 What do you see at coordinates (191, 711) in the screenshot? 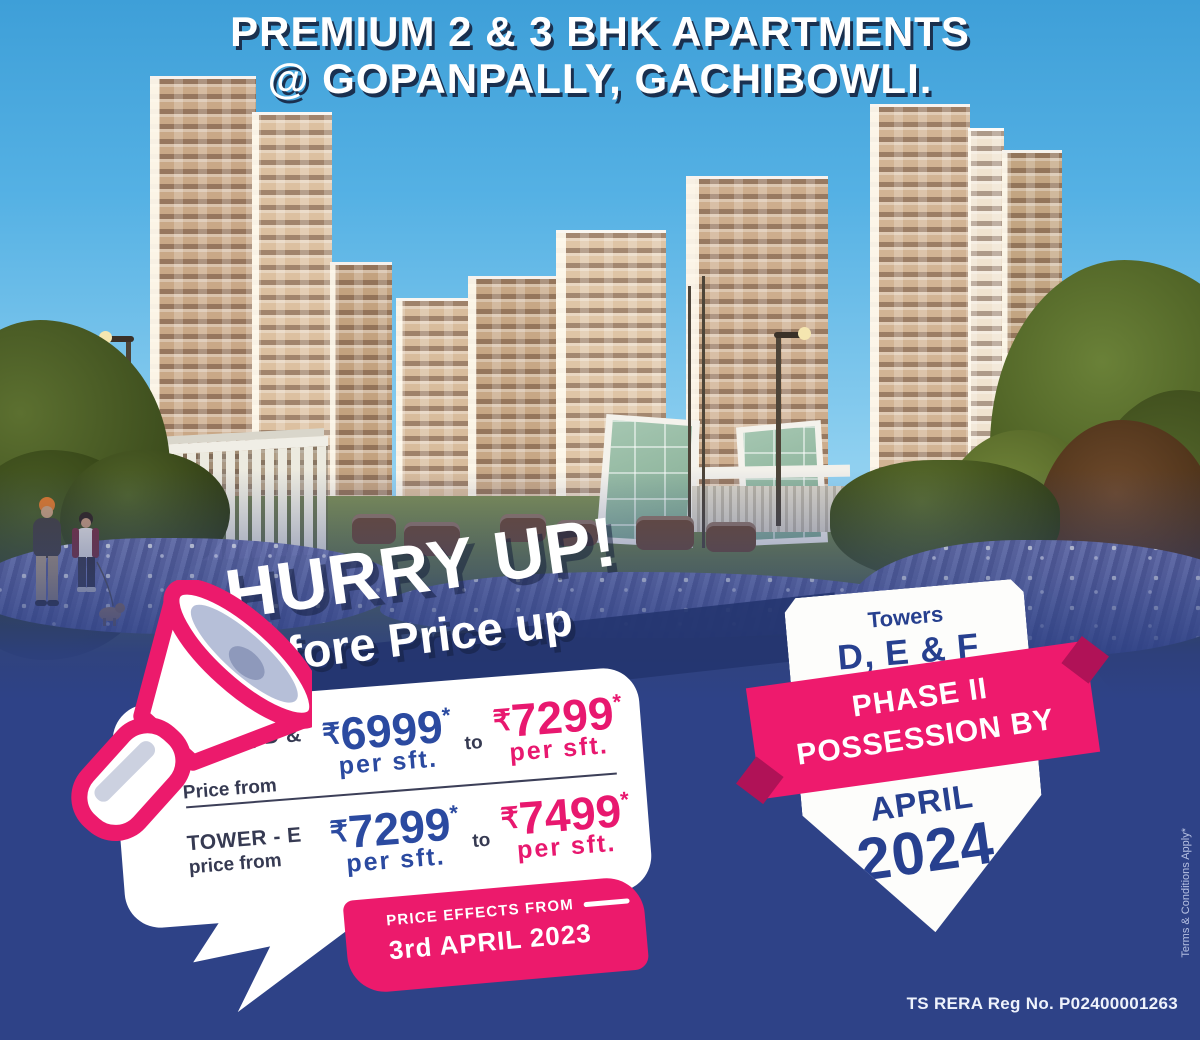
I see `megaphone-icon` at bounding box center [191, 711].